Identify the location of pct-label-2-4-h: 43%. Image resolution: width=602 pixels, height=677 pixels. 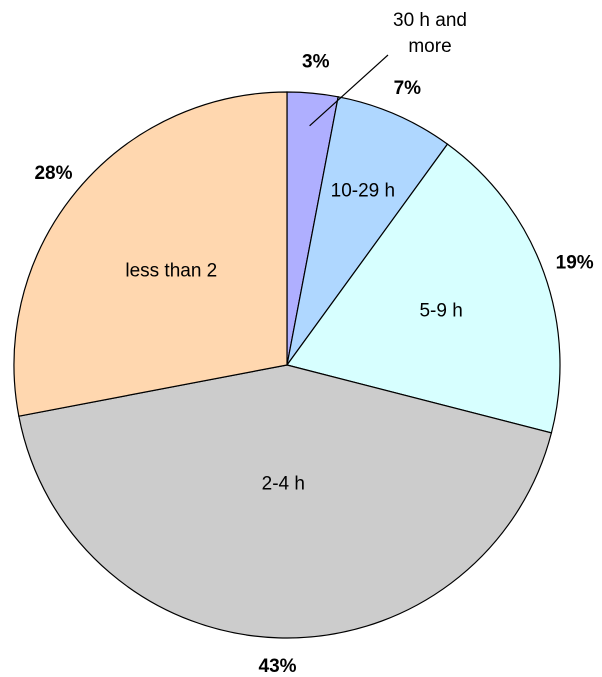
(278, 666).